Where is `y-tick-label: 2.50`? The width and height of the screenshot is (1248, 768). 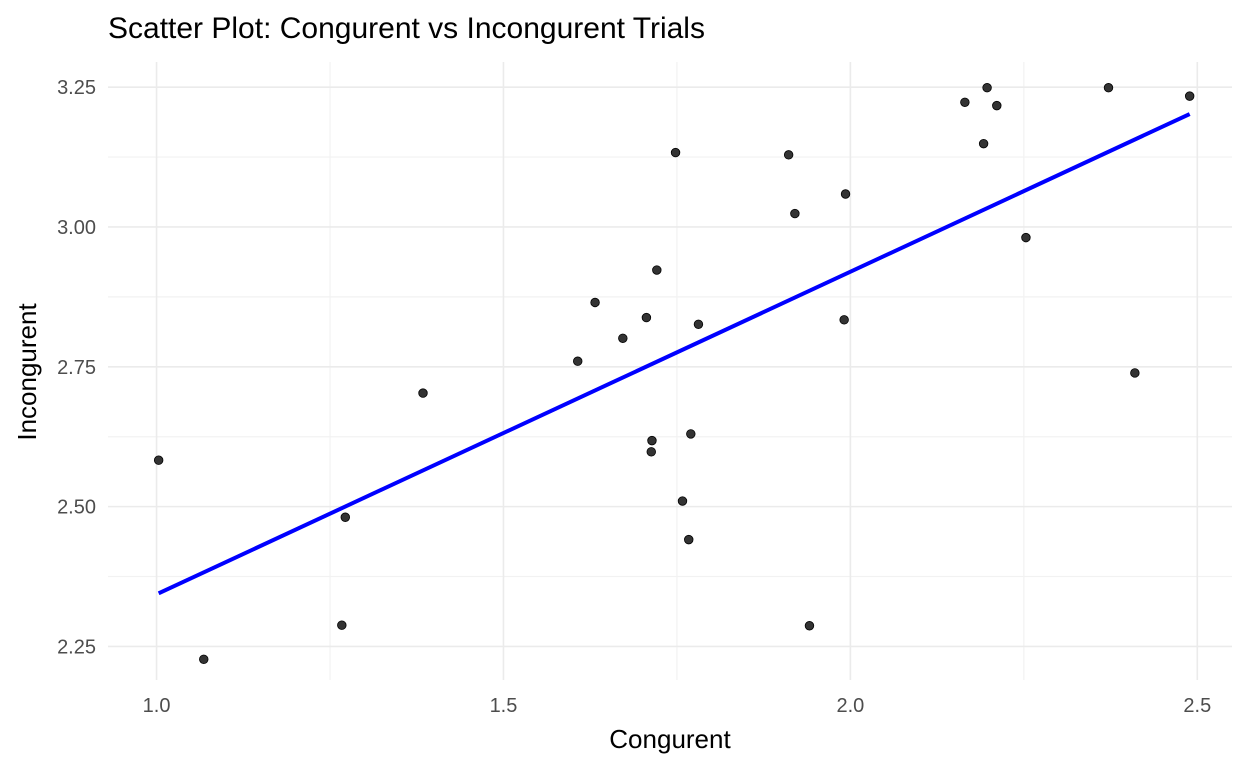 y-tick-label: 2.50 is located at coordinates (76, 508).